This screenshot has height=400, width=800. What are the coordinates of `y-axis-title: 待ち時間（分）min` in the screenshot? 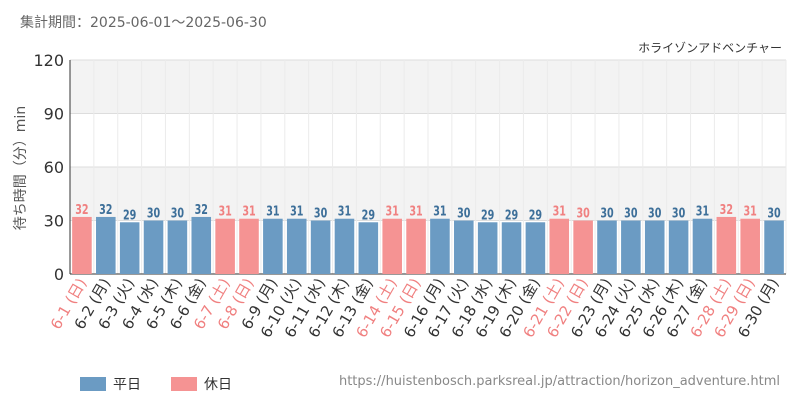 It's located at (21, 168).